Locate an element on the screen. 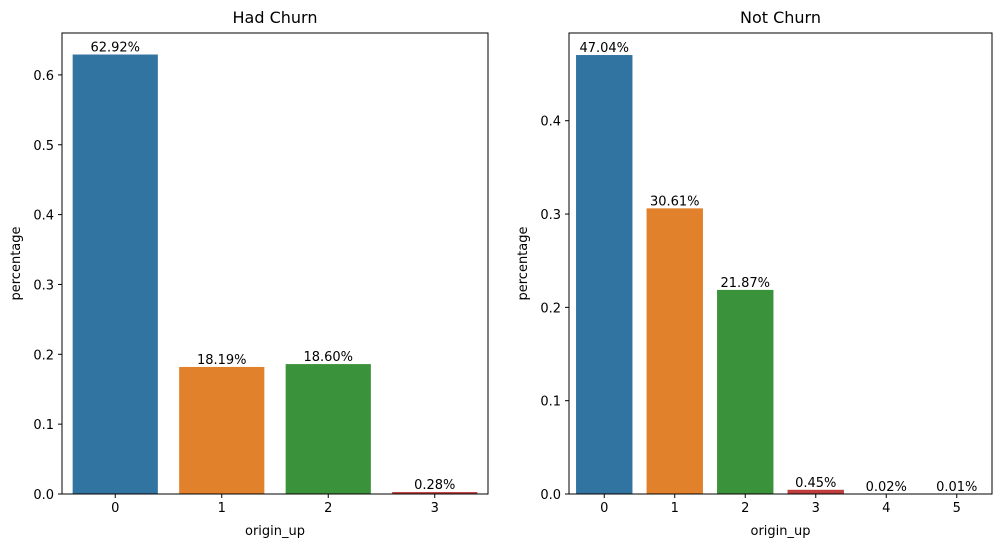 This screenshot has height=551, width=1001. x-tick-label-not-churn-2: 2 is located at coordinates (745, 508).